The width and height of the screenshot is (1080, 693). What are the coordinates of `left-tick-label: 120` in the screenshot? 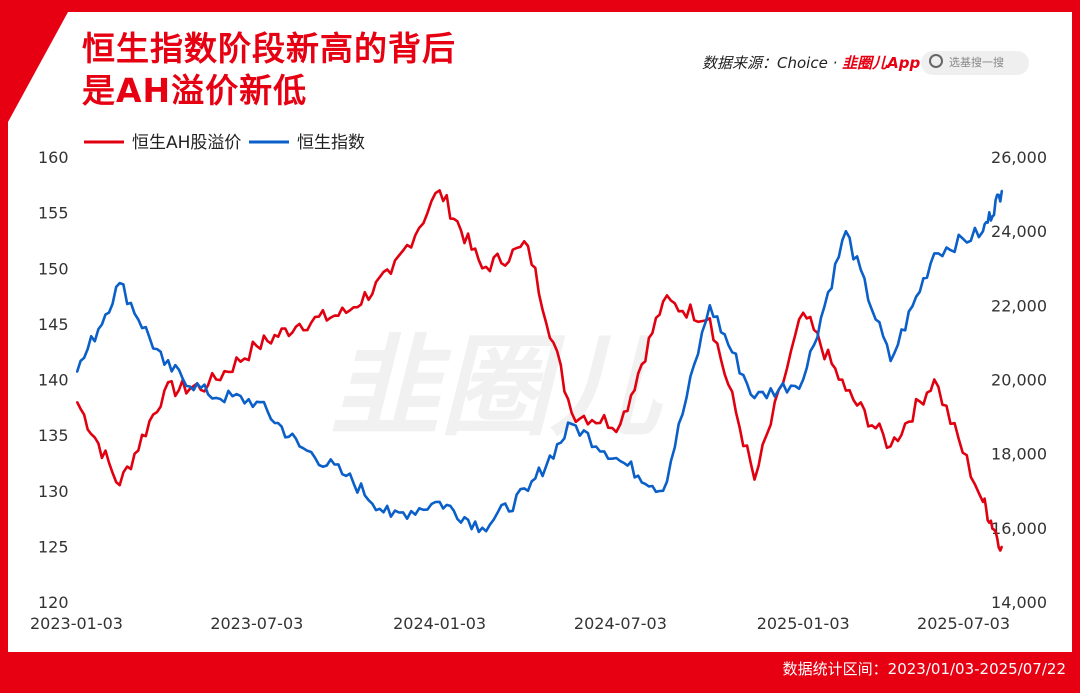 It's located at (53, 602).